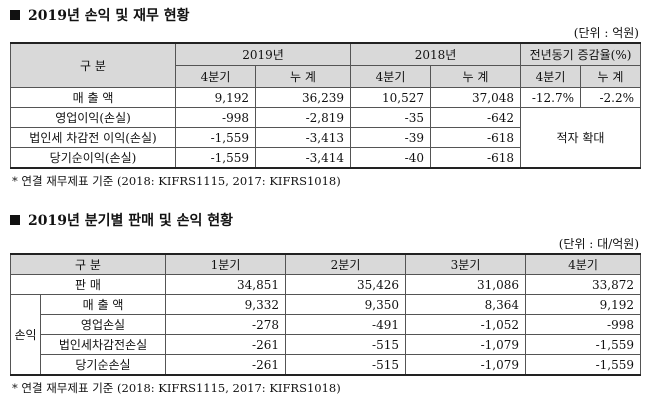  I want to click on cell: -1,052, so click(465, 324).